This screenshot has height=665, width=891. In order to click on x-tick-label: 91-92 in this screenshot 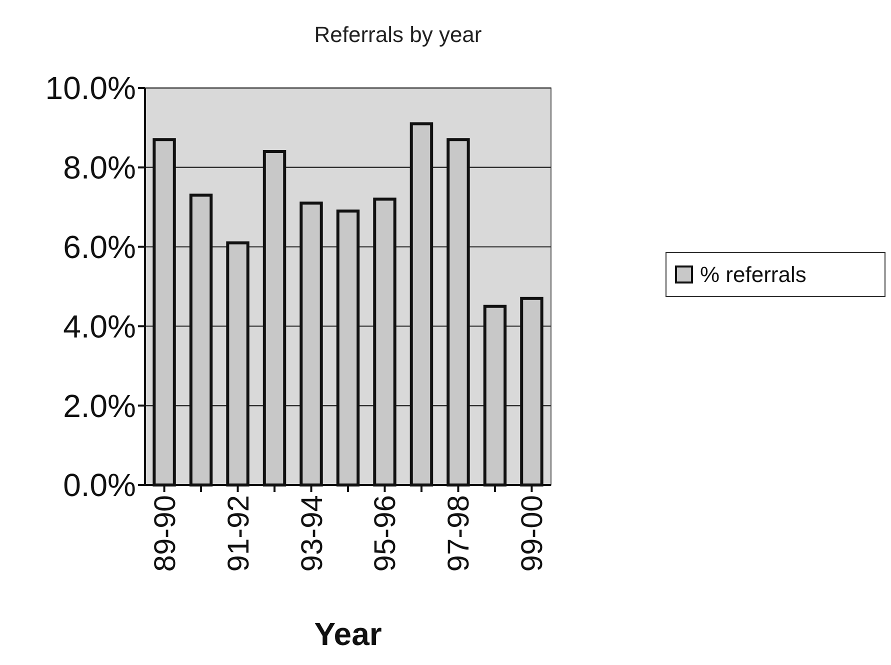, I will do `click(239, 533)`.